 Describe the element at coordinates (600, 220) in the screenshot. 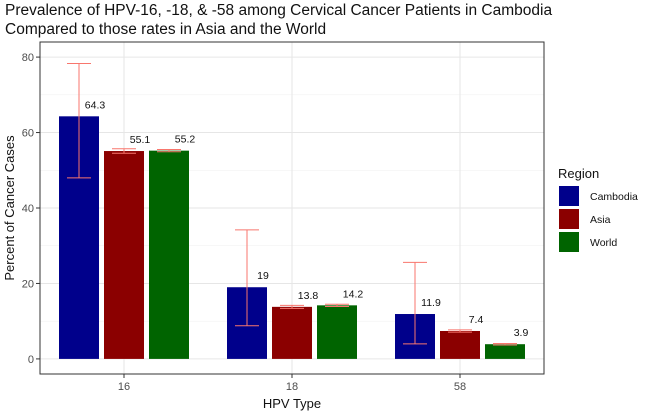

I see `legend-label-asia: Asia` at that location.